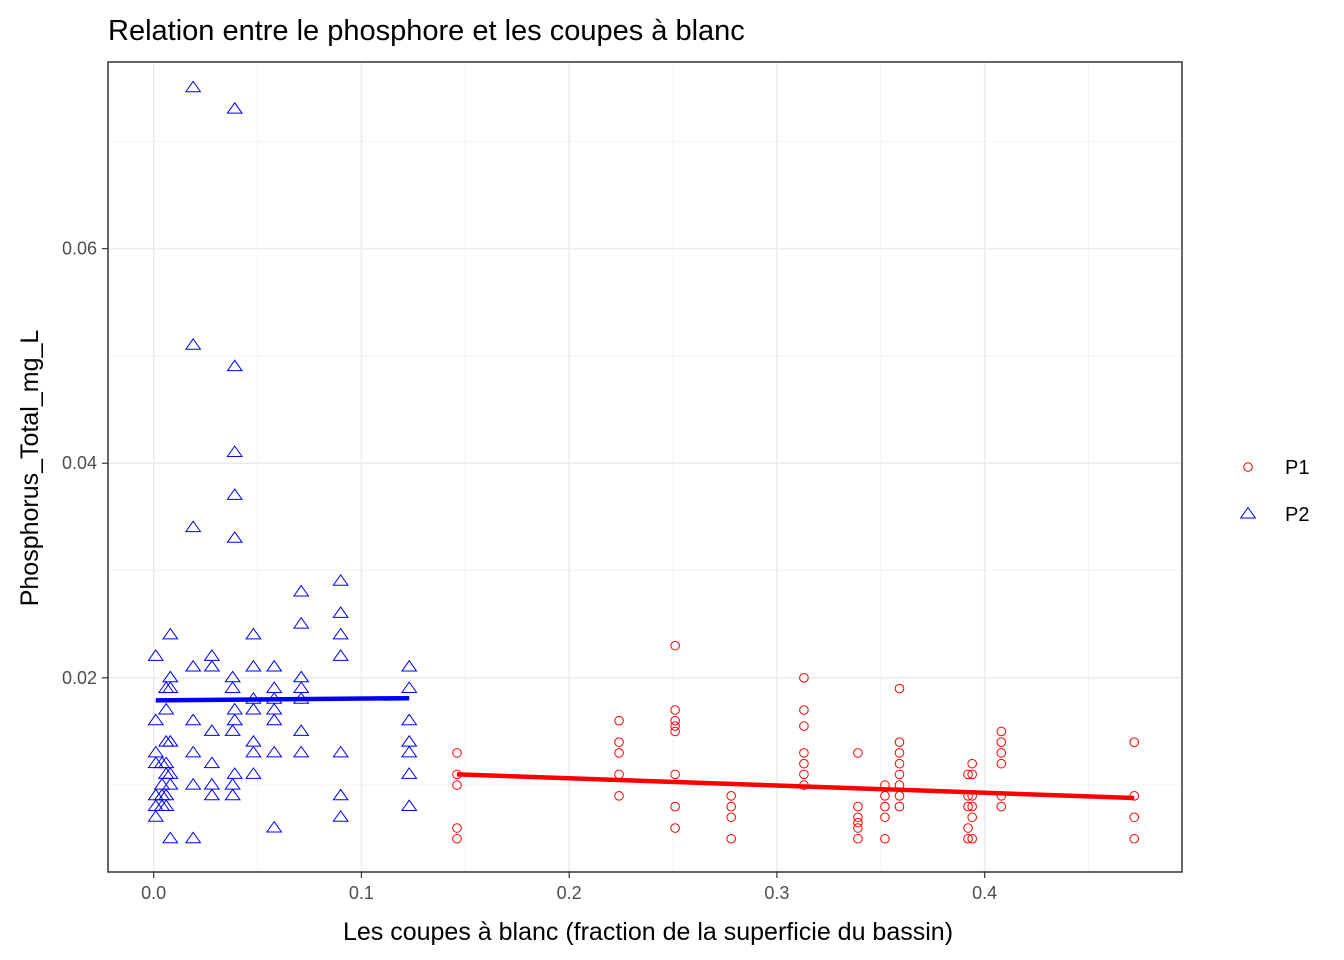 This screenshot has height=960, width=1344. Describe the element at coordinates (1274, 515) in the screenshot. I see `legend-item-p2: P2` at that location.